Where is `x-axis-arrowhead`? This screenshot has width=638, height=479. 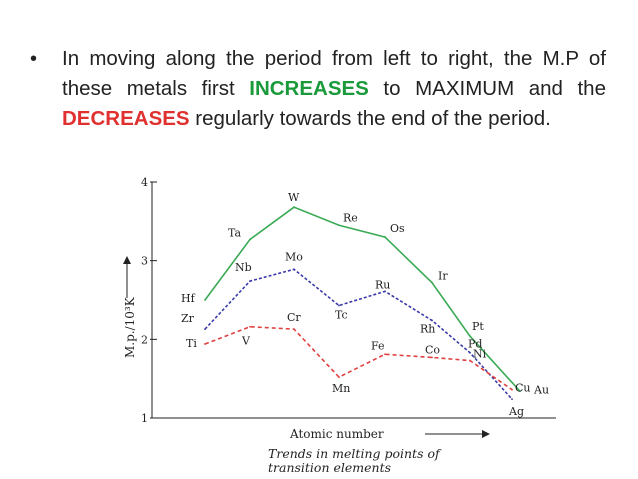 x-axis-arrowhead is located at coordinates (486, 434).